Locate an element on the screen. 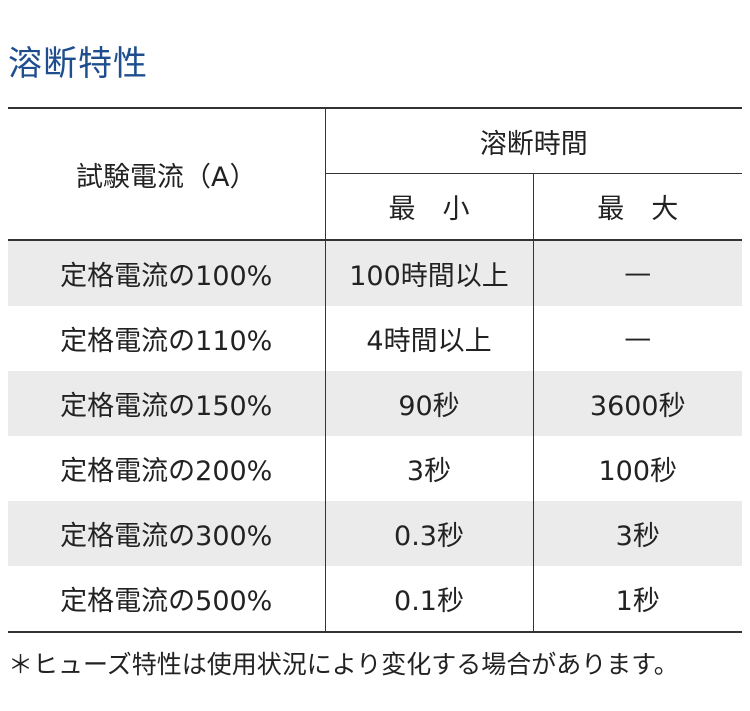  table-cell: 0.1秒 is located at coordinates (428, 599).